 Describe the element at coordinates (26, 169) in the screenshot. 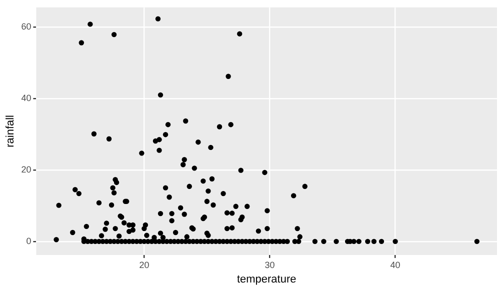

I see `y-tick-label: 20` at that location.